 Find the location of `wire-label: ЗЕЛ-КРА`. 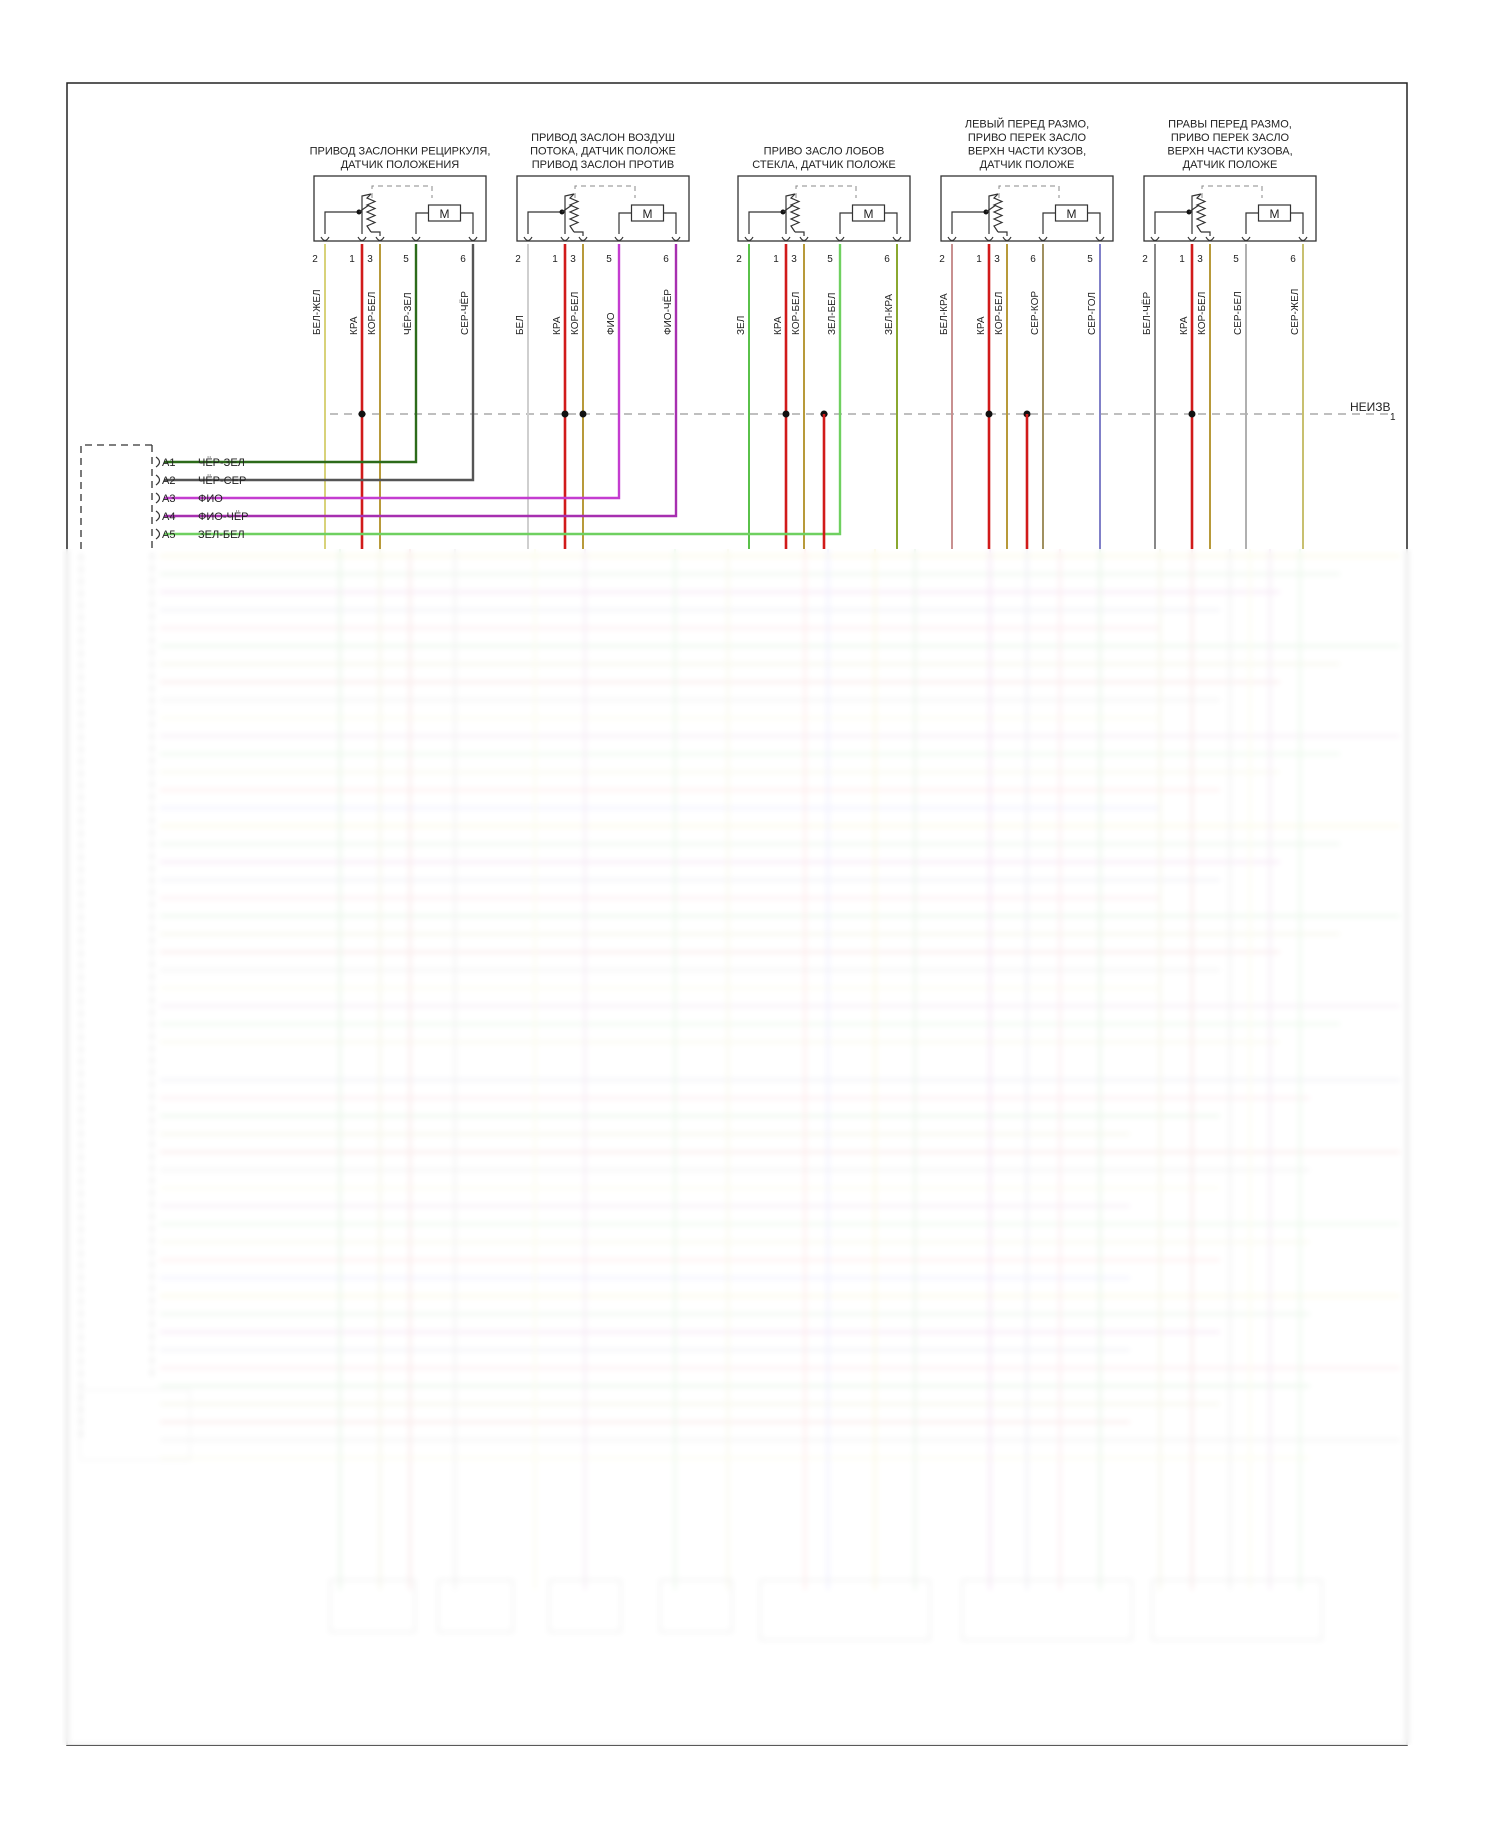

wire-label: ЗЕЛ-КРА is located at coordinates (889, 314).